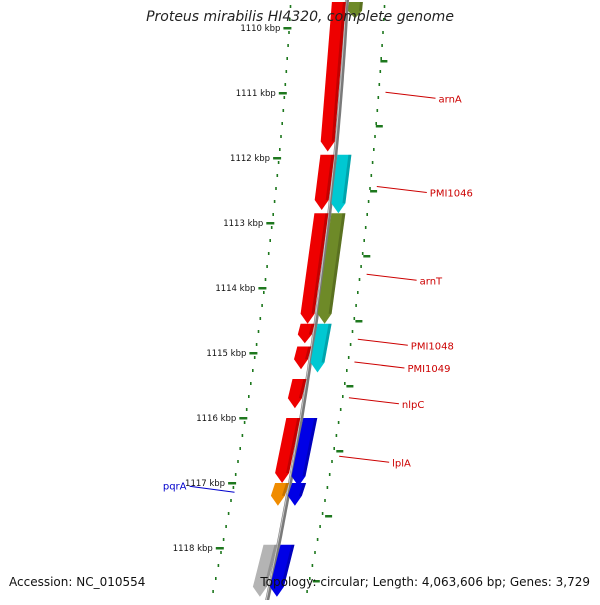 The image size is (600, 605). I want to click on gene-label-pqra: pqrA, so click(175, 486).